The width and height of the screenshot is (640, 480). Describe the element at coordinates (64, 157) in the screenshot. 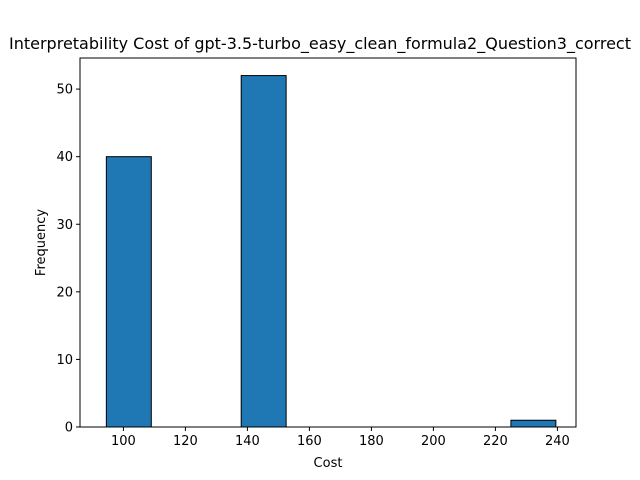

I see `y-tick-label: 40` at that location.